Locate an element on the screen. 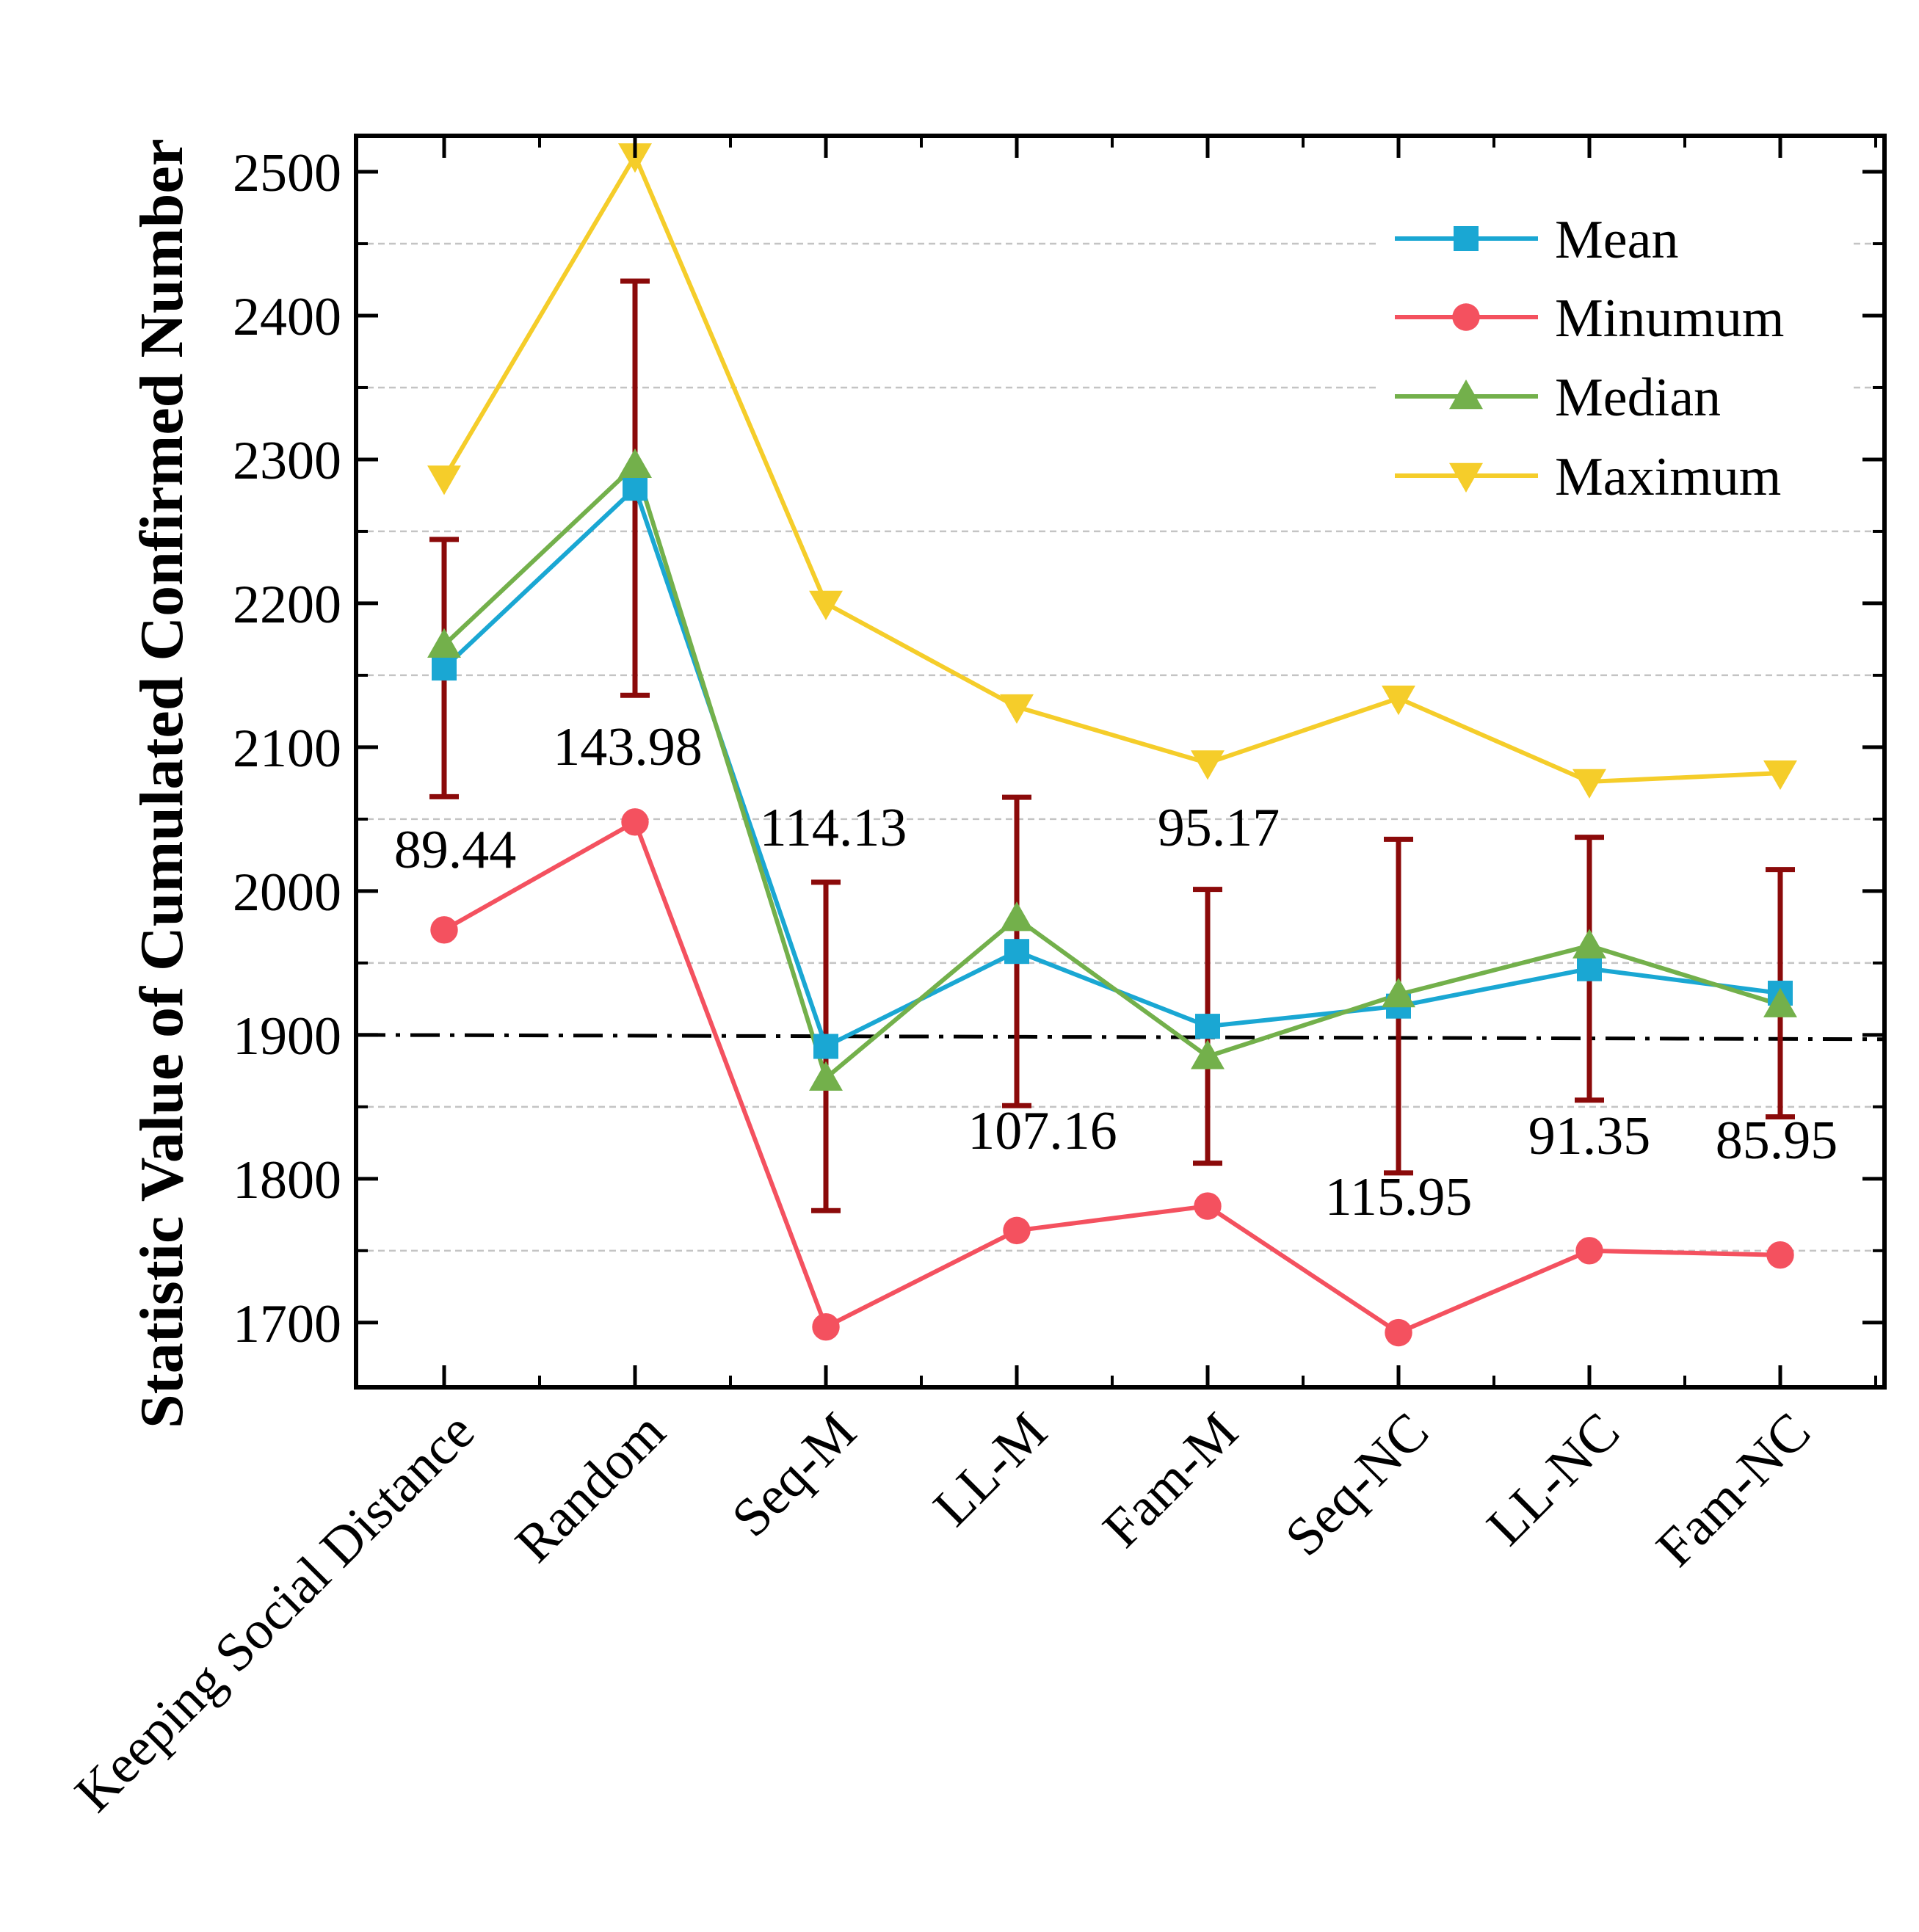 This screenshot has height=1932, width=1919. y-tick-label: 2100 is located at coordinates (287, 749).